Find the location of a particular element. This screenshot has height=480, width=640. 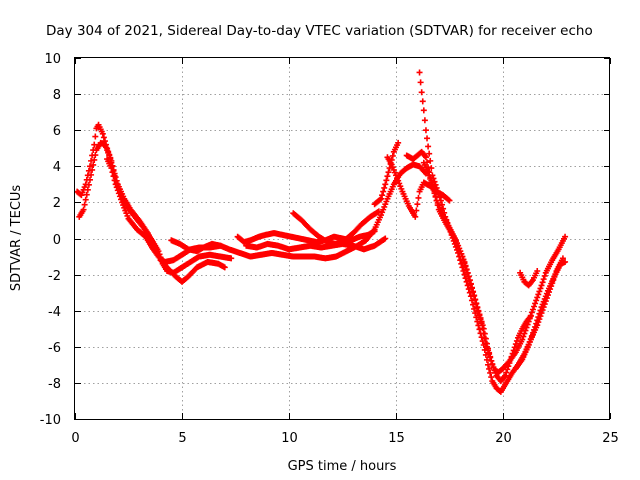

y-tick-label: -8 is located at coordinates (54, 384).